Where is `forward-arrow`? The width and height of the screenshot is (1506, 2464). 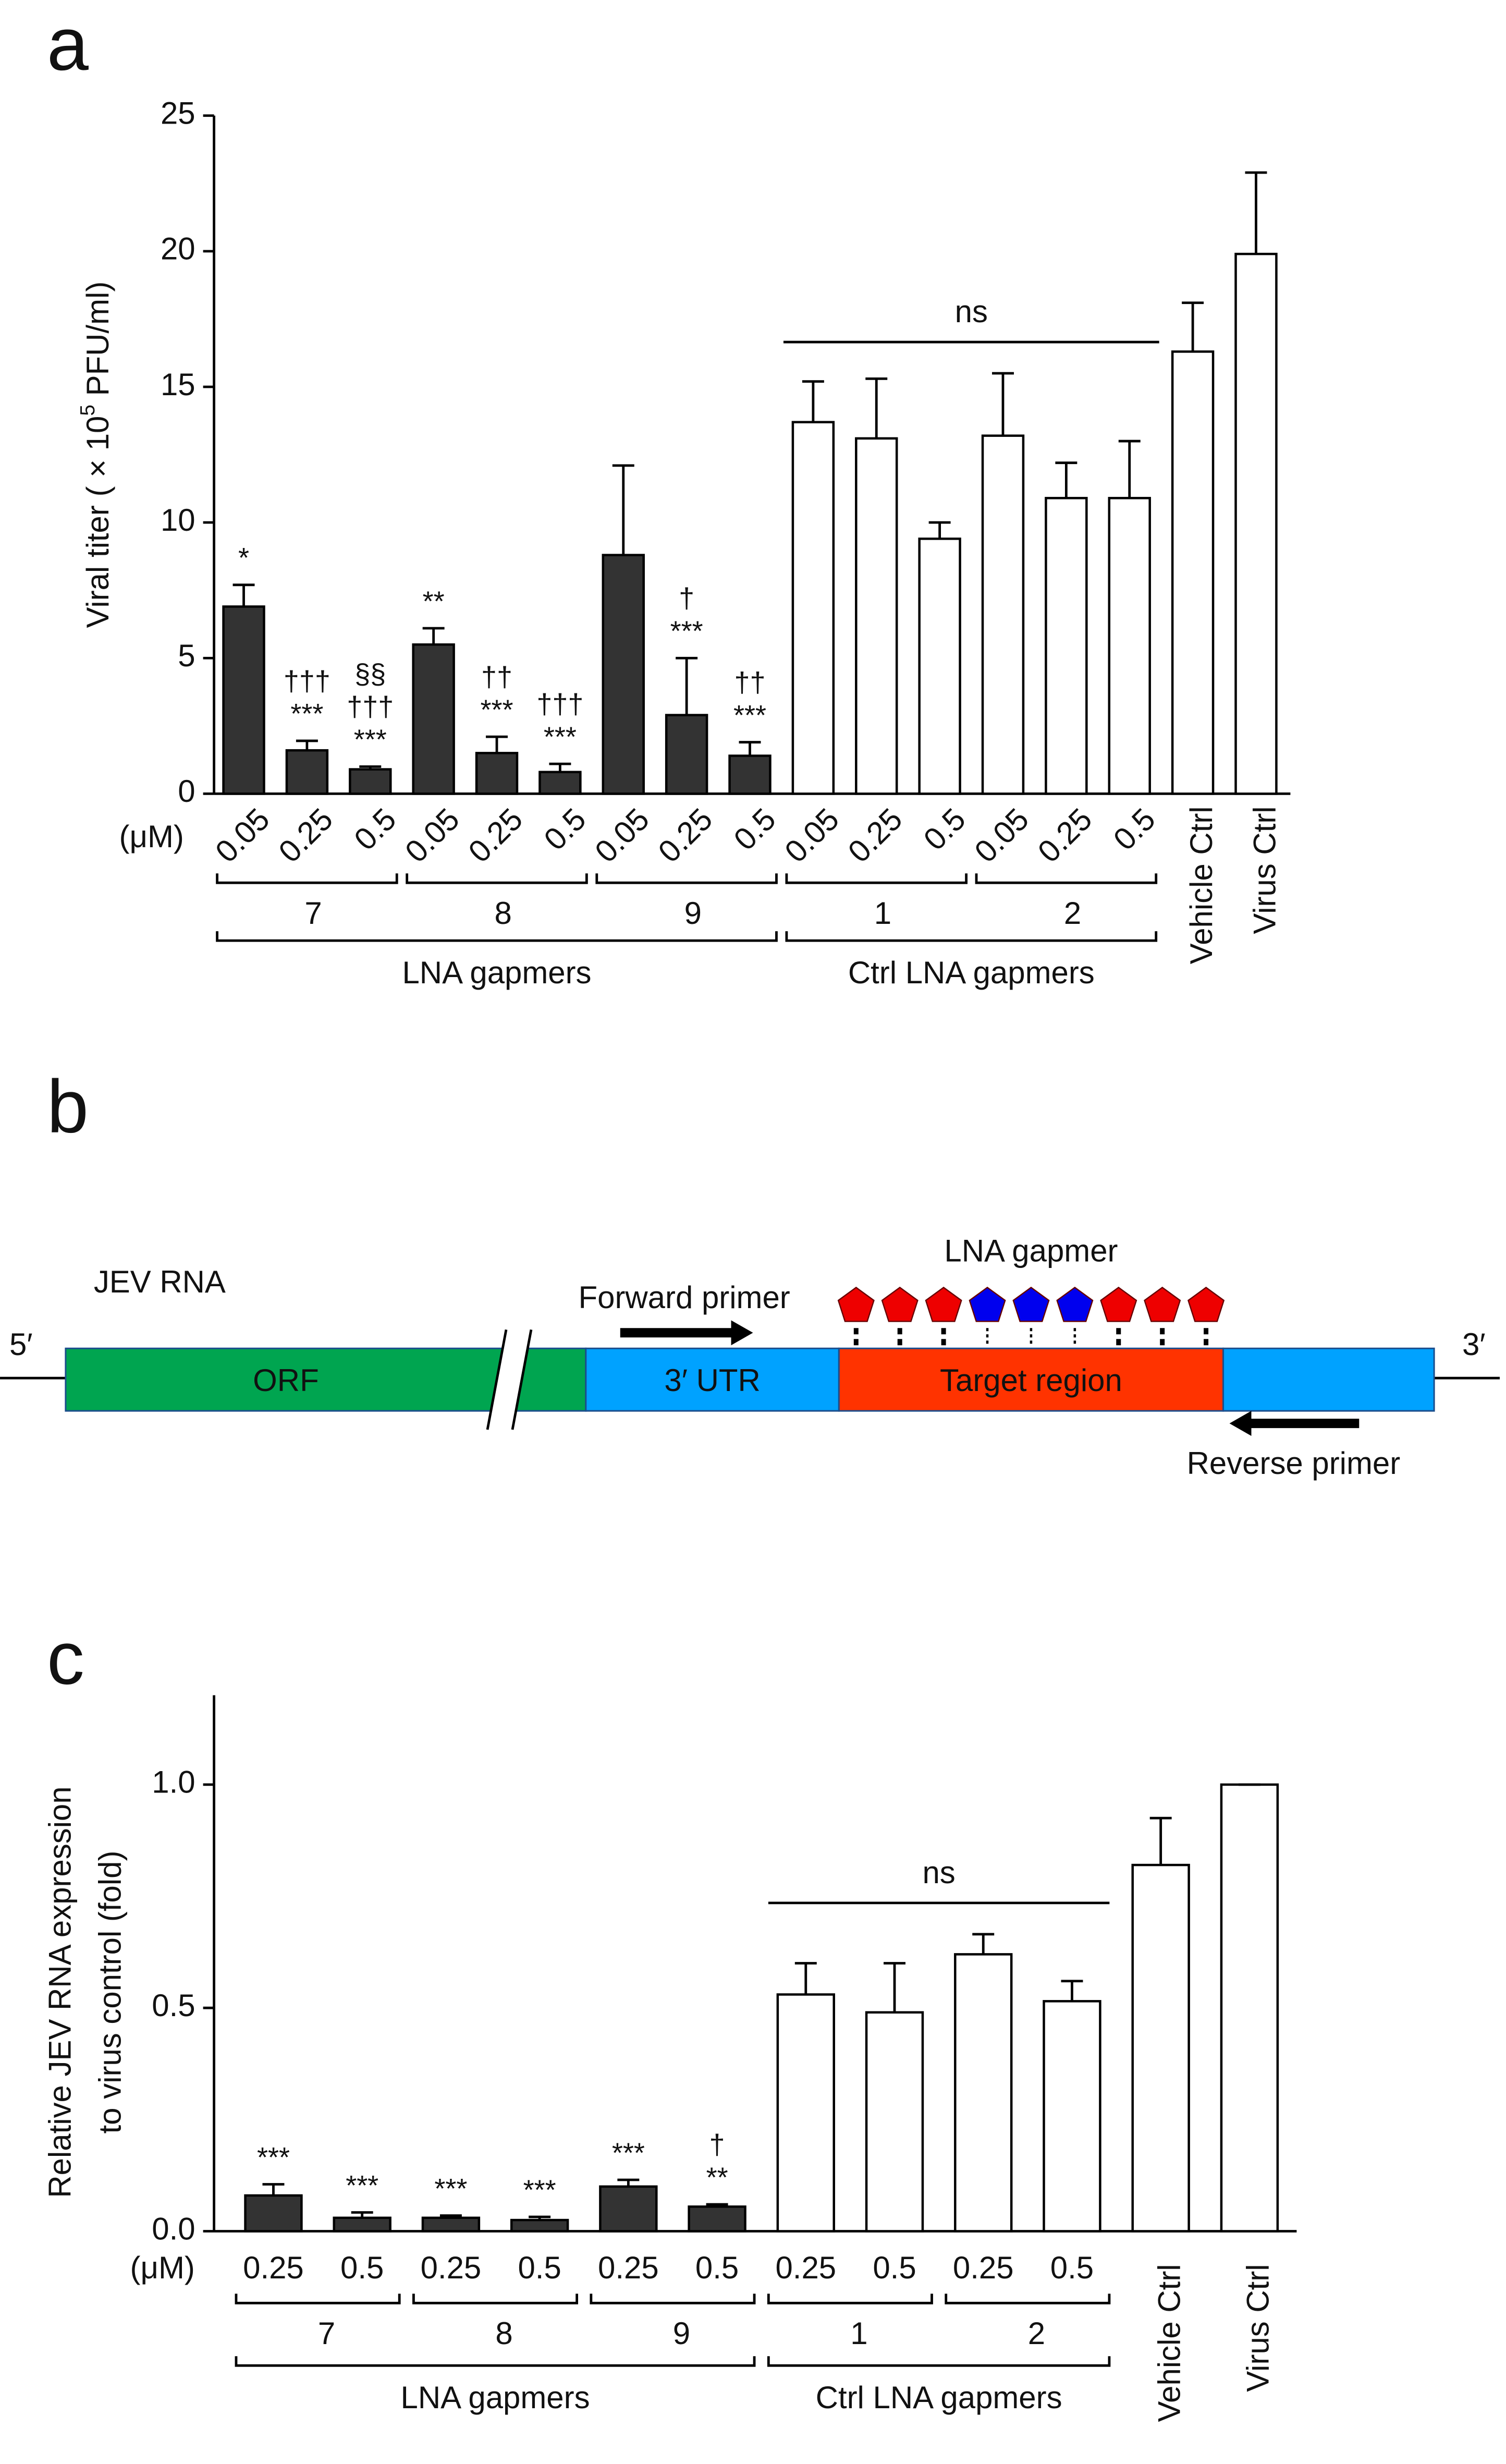
forward-arrow is located at coordinates (686, 1333).